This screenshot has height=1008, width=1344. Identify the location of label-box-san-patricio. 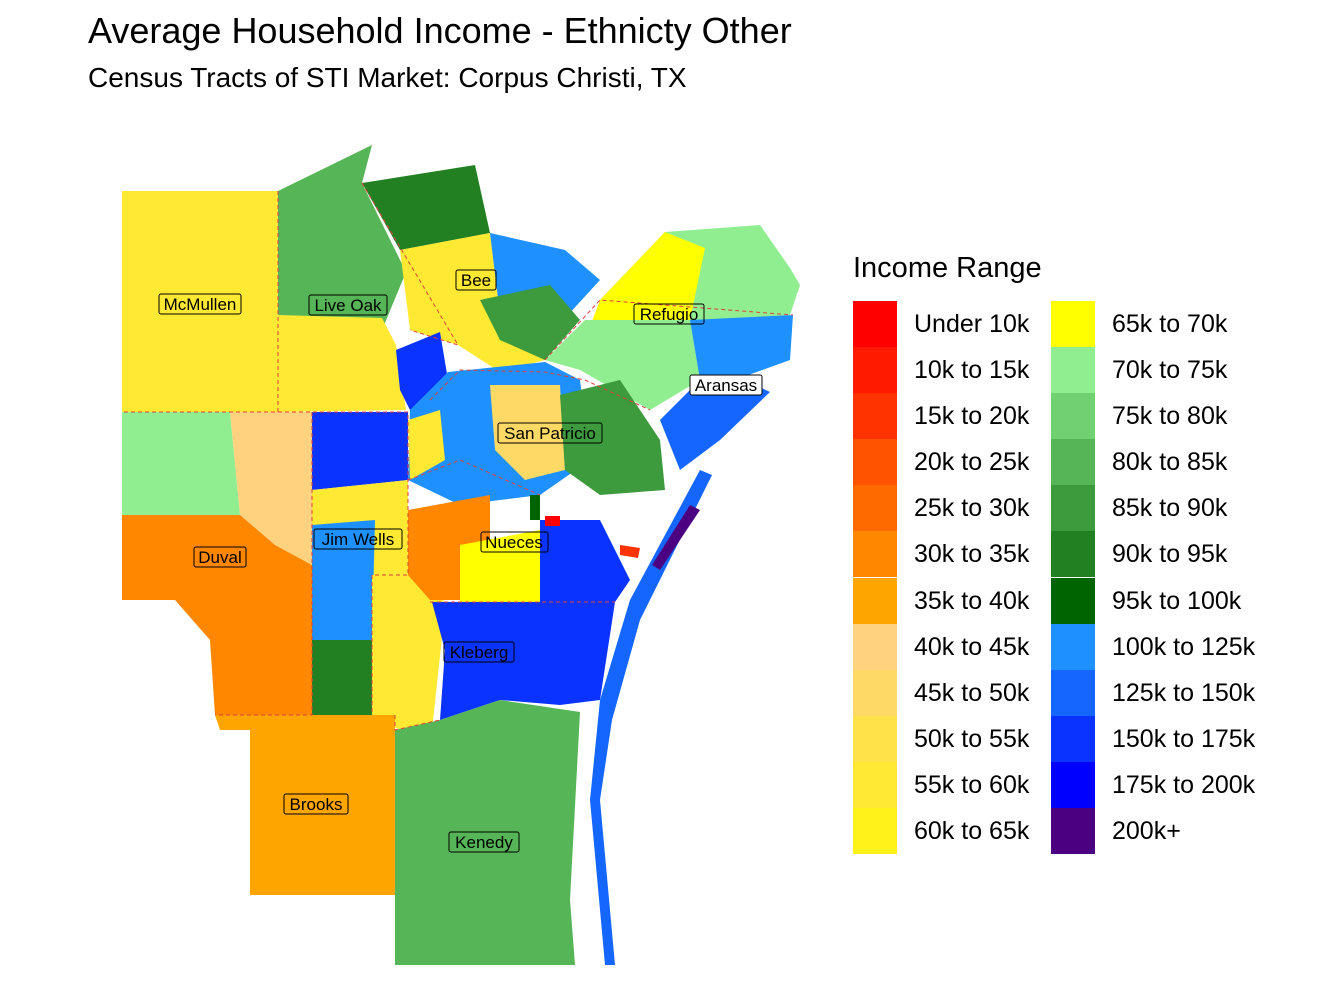
(550, 433).